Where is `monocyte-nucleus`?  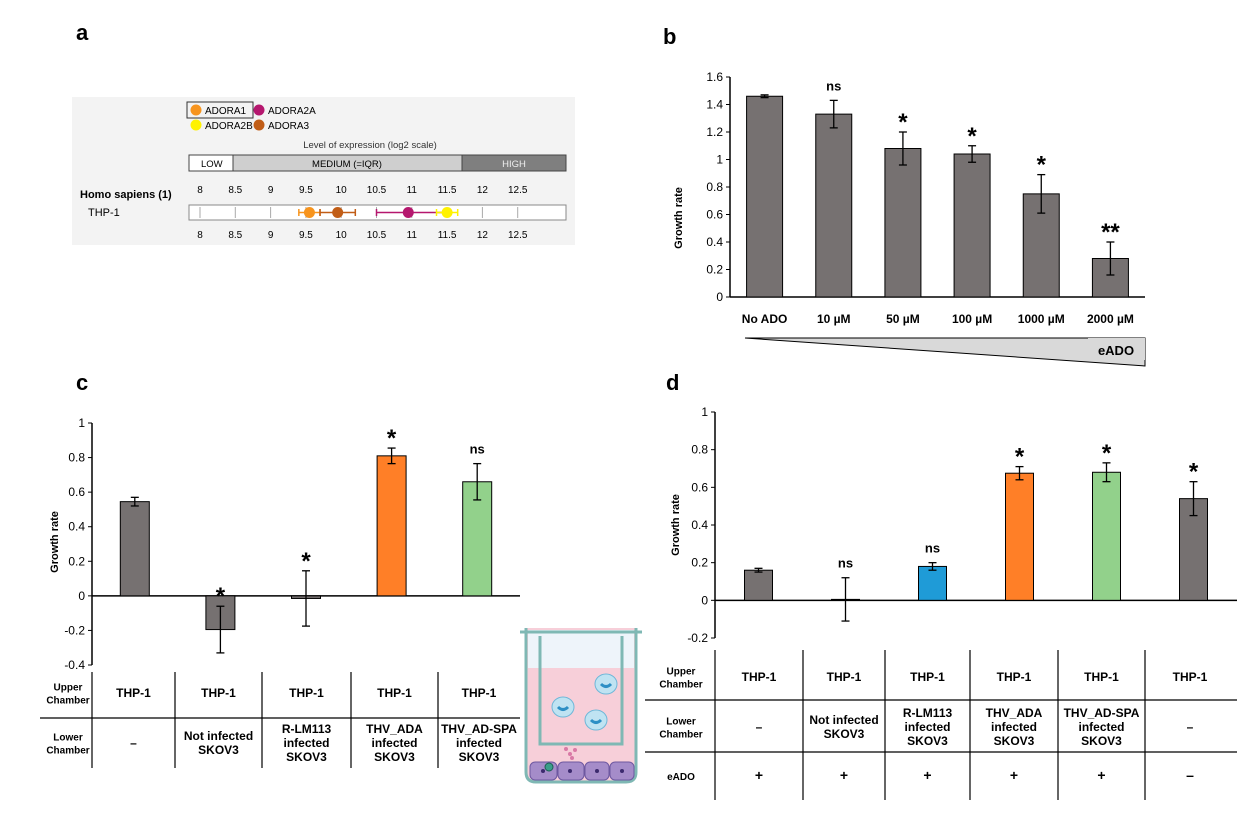
monocyte-nucleus is located at coordinates (606, 685).